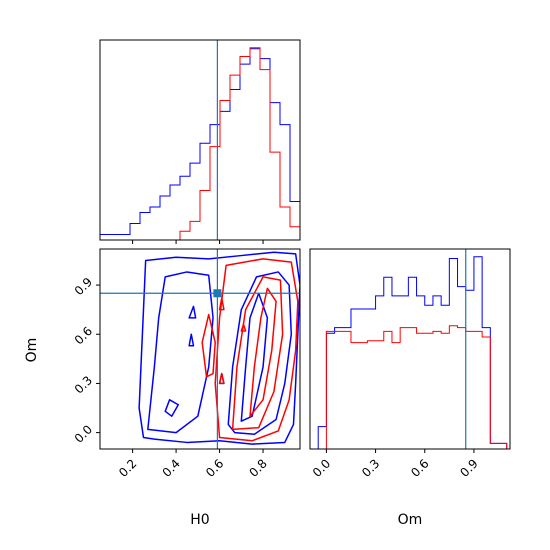  I want to click on h0-tick-label: 0.8, so click(258, 467).